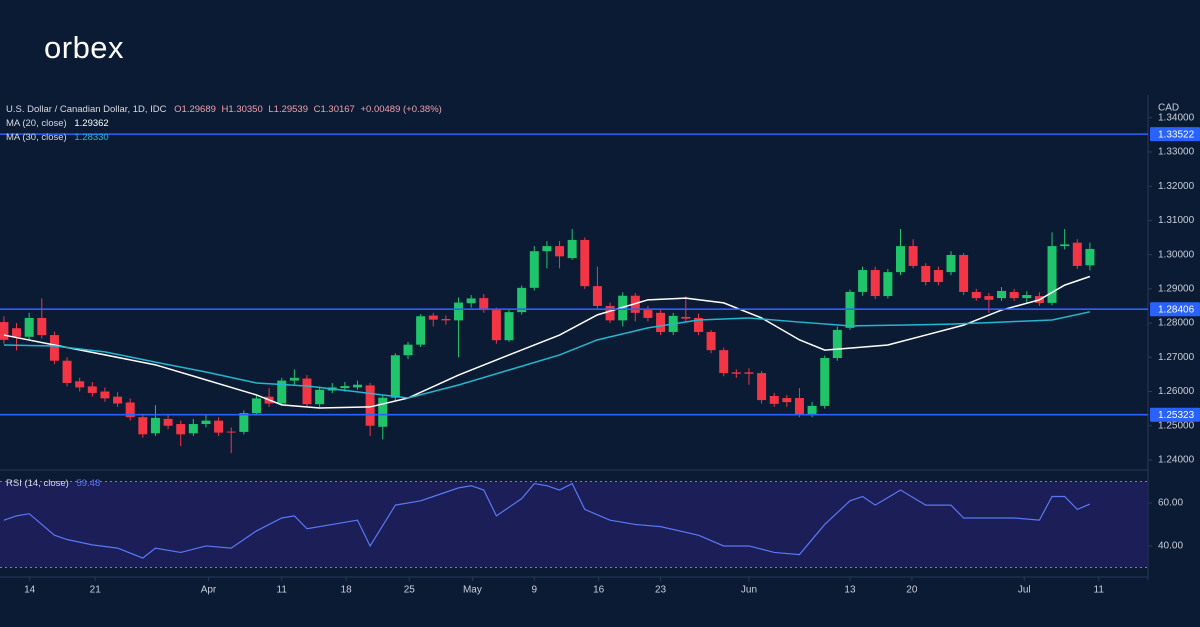 This screenshot has width=1200, height=627. I want to click on y-tick-label: 1.33000, so click(1176, 152).